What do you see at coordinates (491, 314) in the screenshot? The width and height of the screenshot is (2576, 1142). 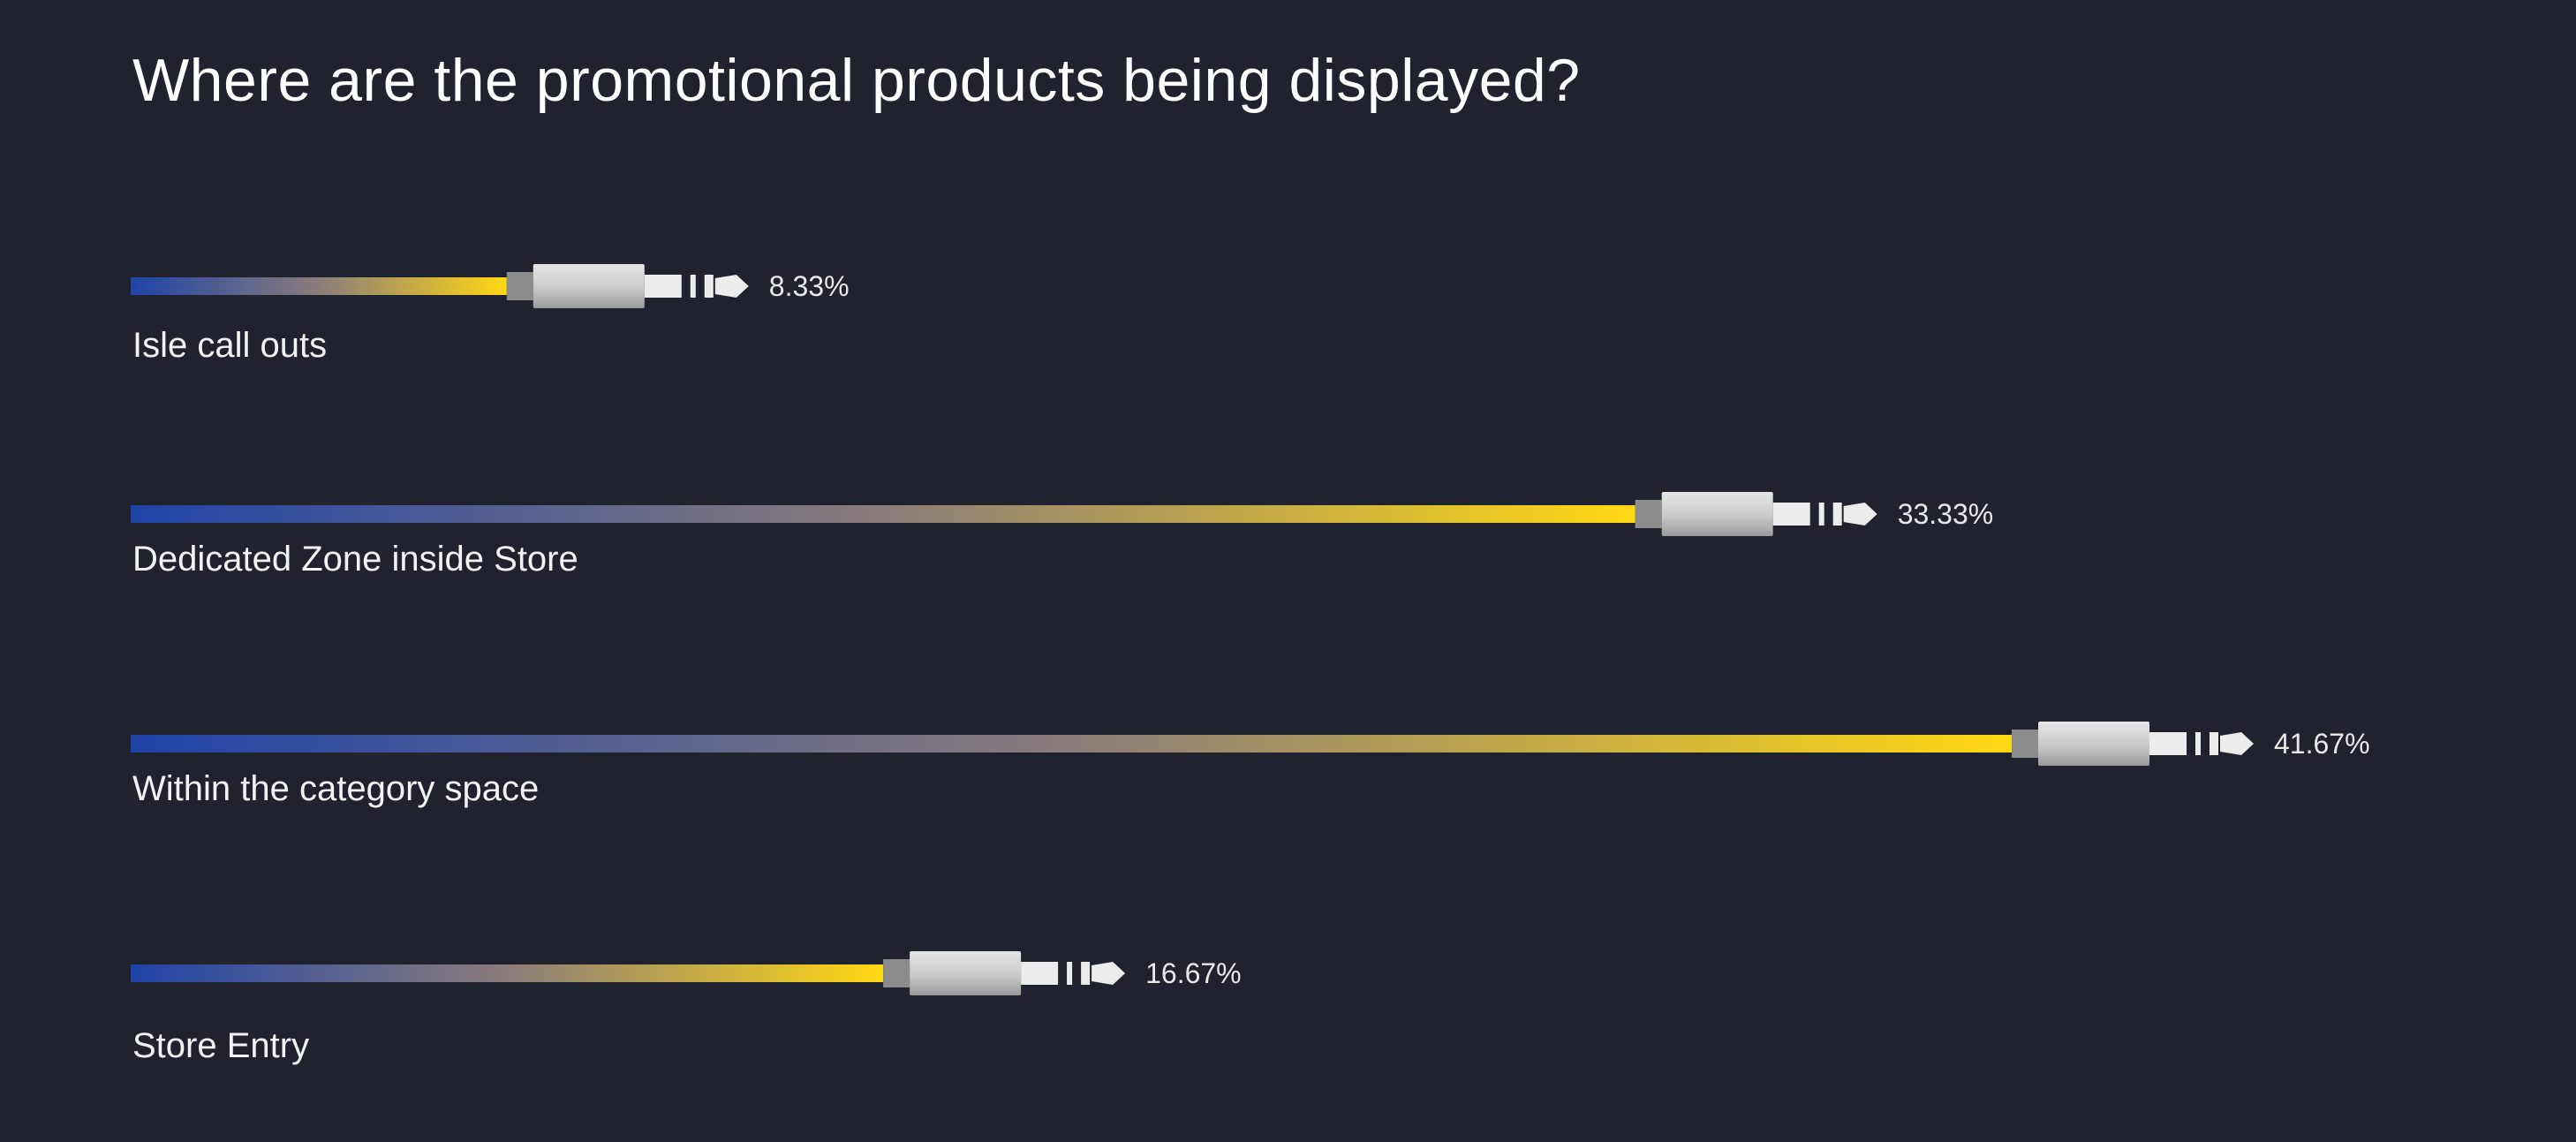 I see `bar-group: 8.33% Isle call outs` at bounding box center [491, 314].